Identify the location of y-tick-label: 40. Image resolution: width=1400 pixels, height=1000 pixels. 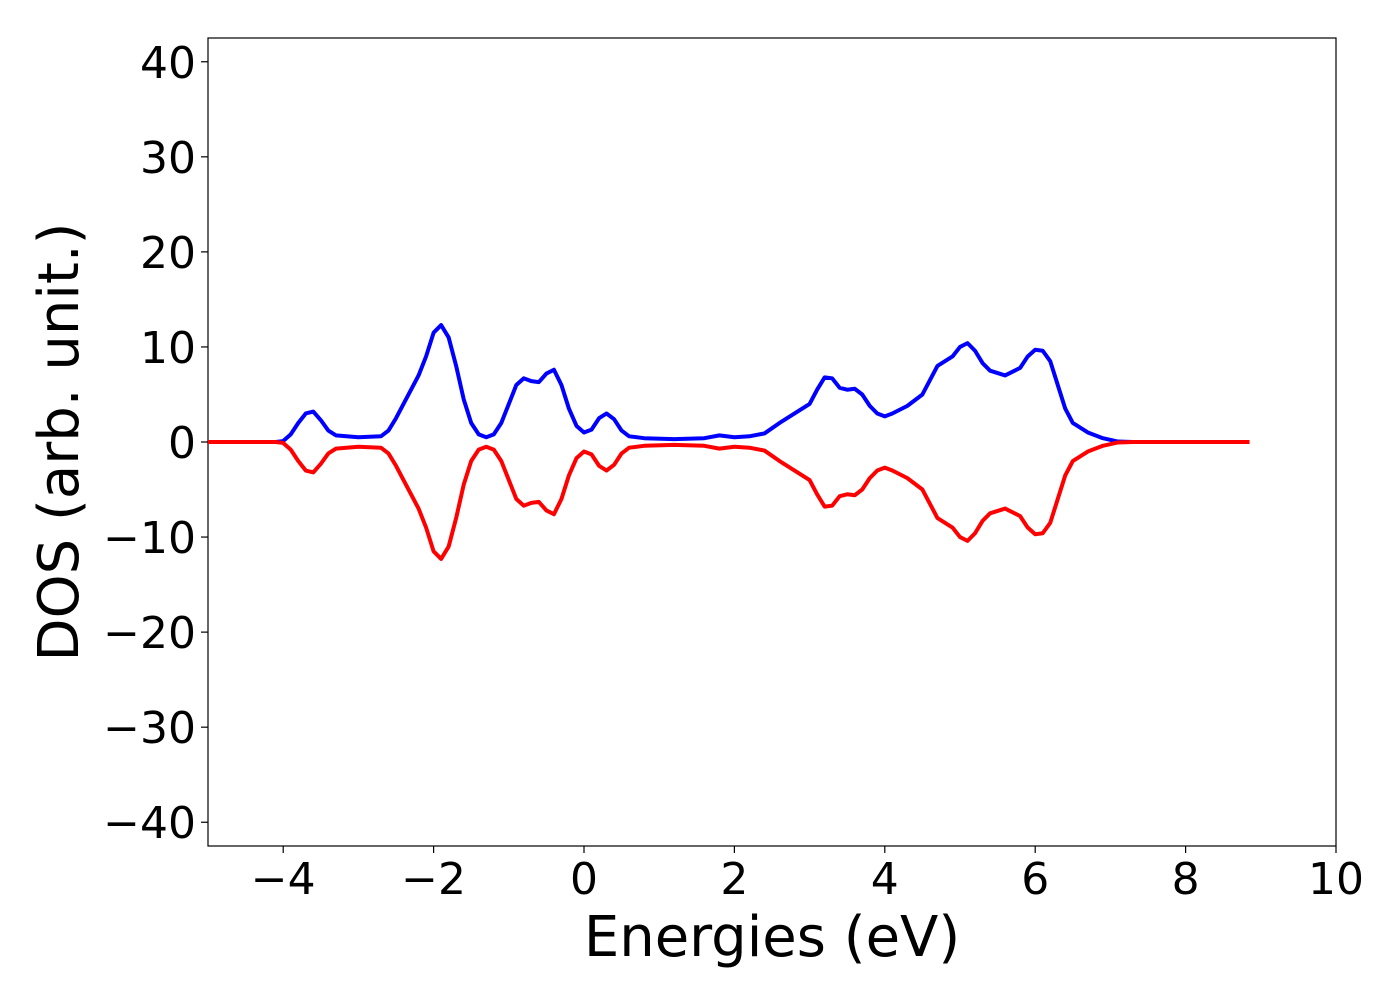
(168, 63).